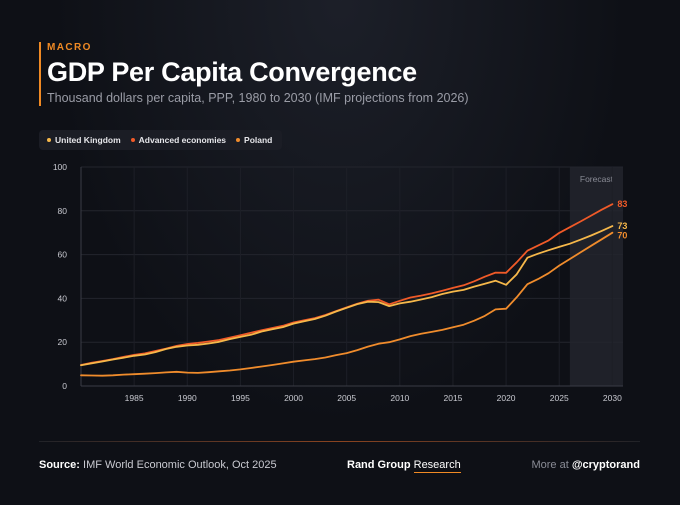  Describe the element at coordinates (132, 140) in the screenshot. I see `legend-dot-advanced-economies` at that location.